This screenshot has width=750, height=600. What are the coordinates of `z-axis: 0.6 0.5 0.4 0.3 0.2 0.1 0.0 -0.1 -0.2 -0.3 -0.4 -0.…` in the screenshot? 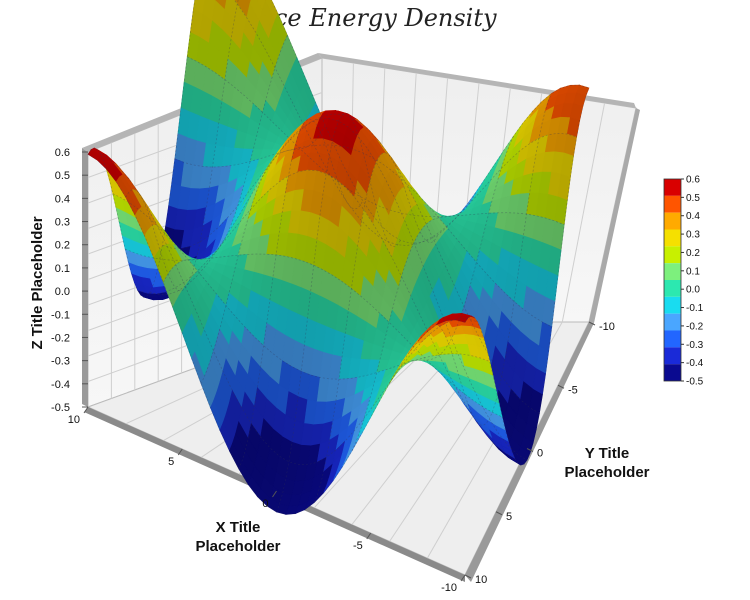 It's located at (69, 280).